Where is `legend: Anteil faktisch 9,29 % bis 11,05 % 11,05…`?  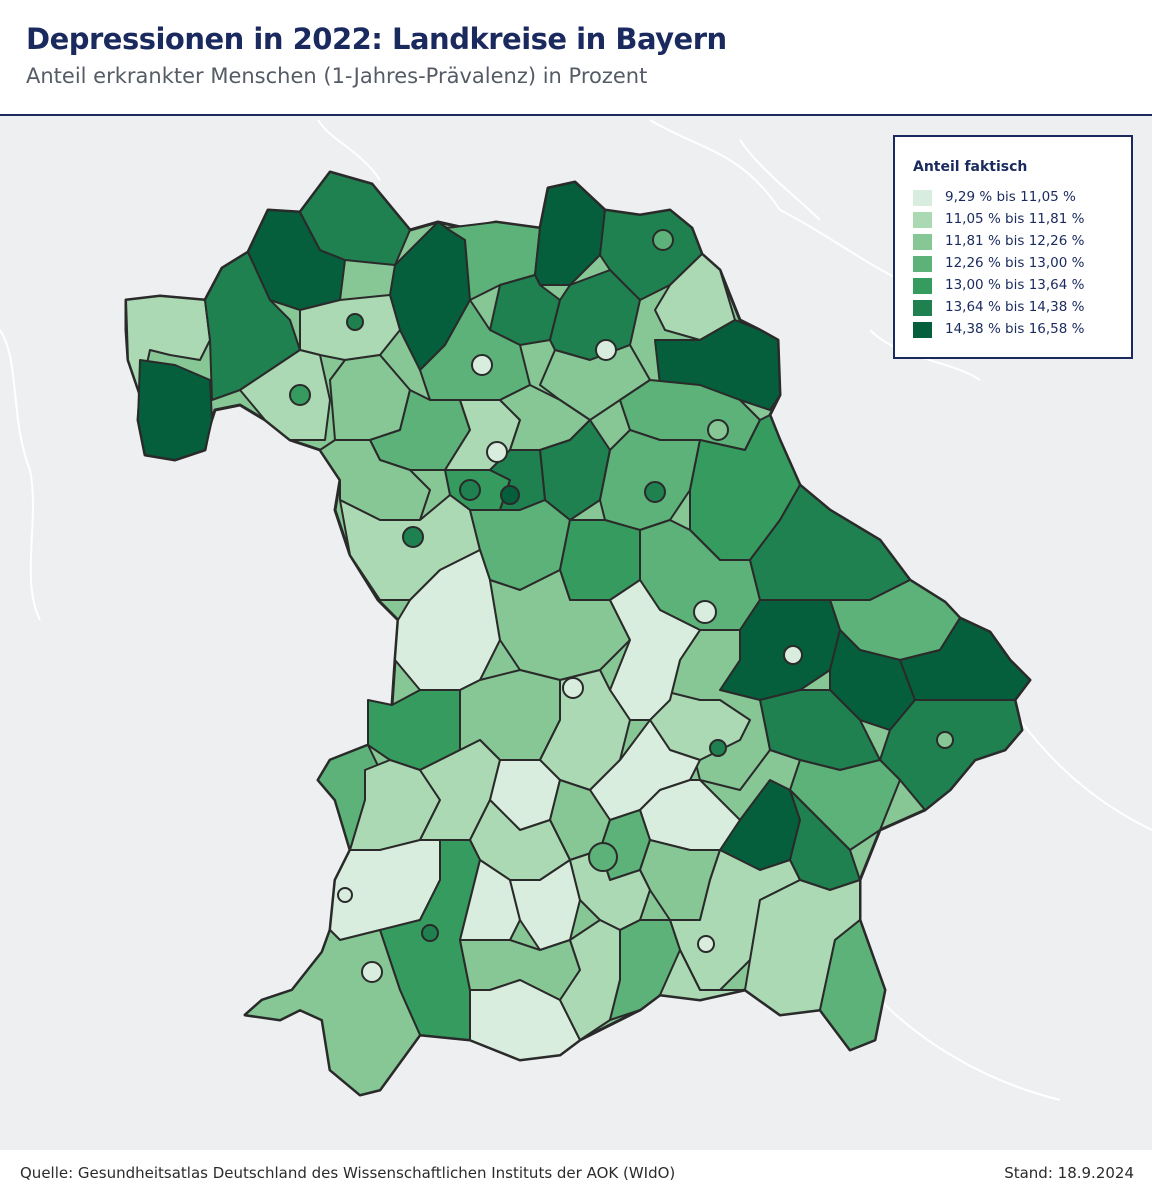
legend: Anteil faktisch 9,29 % bis 11,05 % 11,05… is located at coordinates (1013, 247).